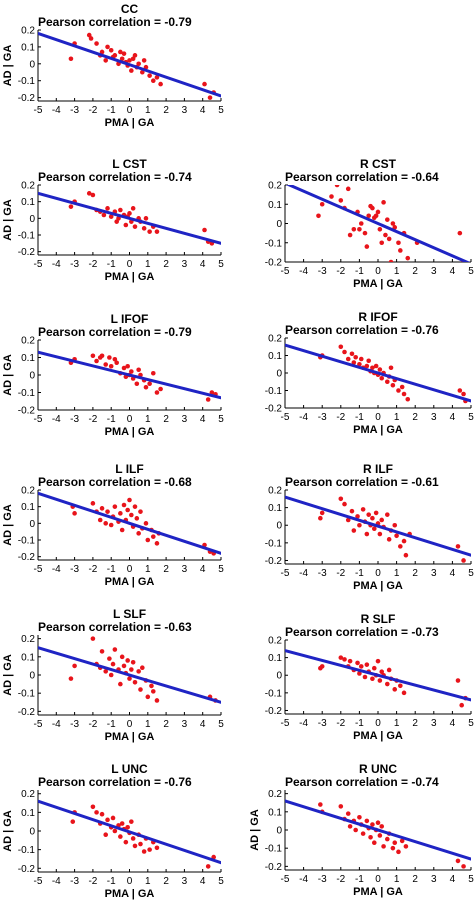 The image size is (474, 902). Describe the element at coordinates (275, 794) in the screenshot. I see `y-tick-label: 0.2` at that location.